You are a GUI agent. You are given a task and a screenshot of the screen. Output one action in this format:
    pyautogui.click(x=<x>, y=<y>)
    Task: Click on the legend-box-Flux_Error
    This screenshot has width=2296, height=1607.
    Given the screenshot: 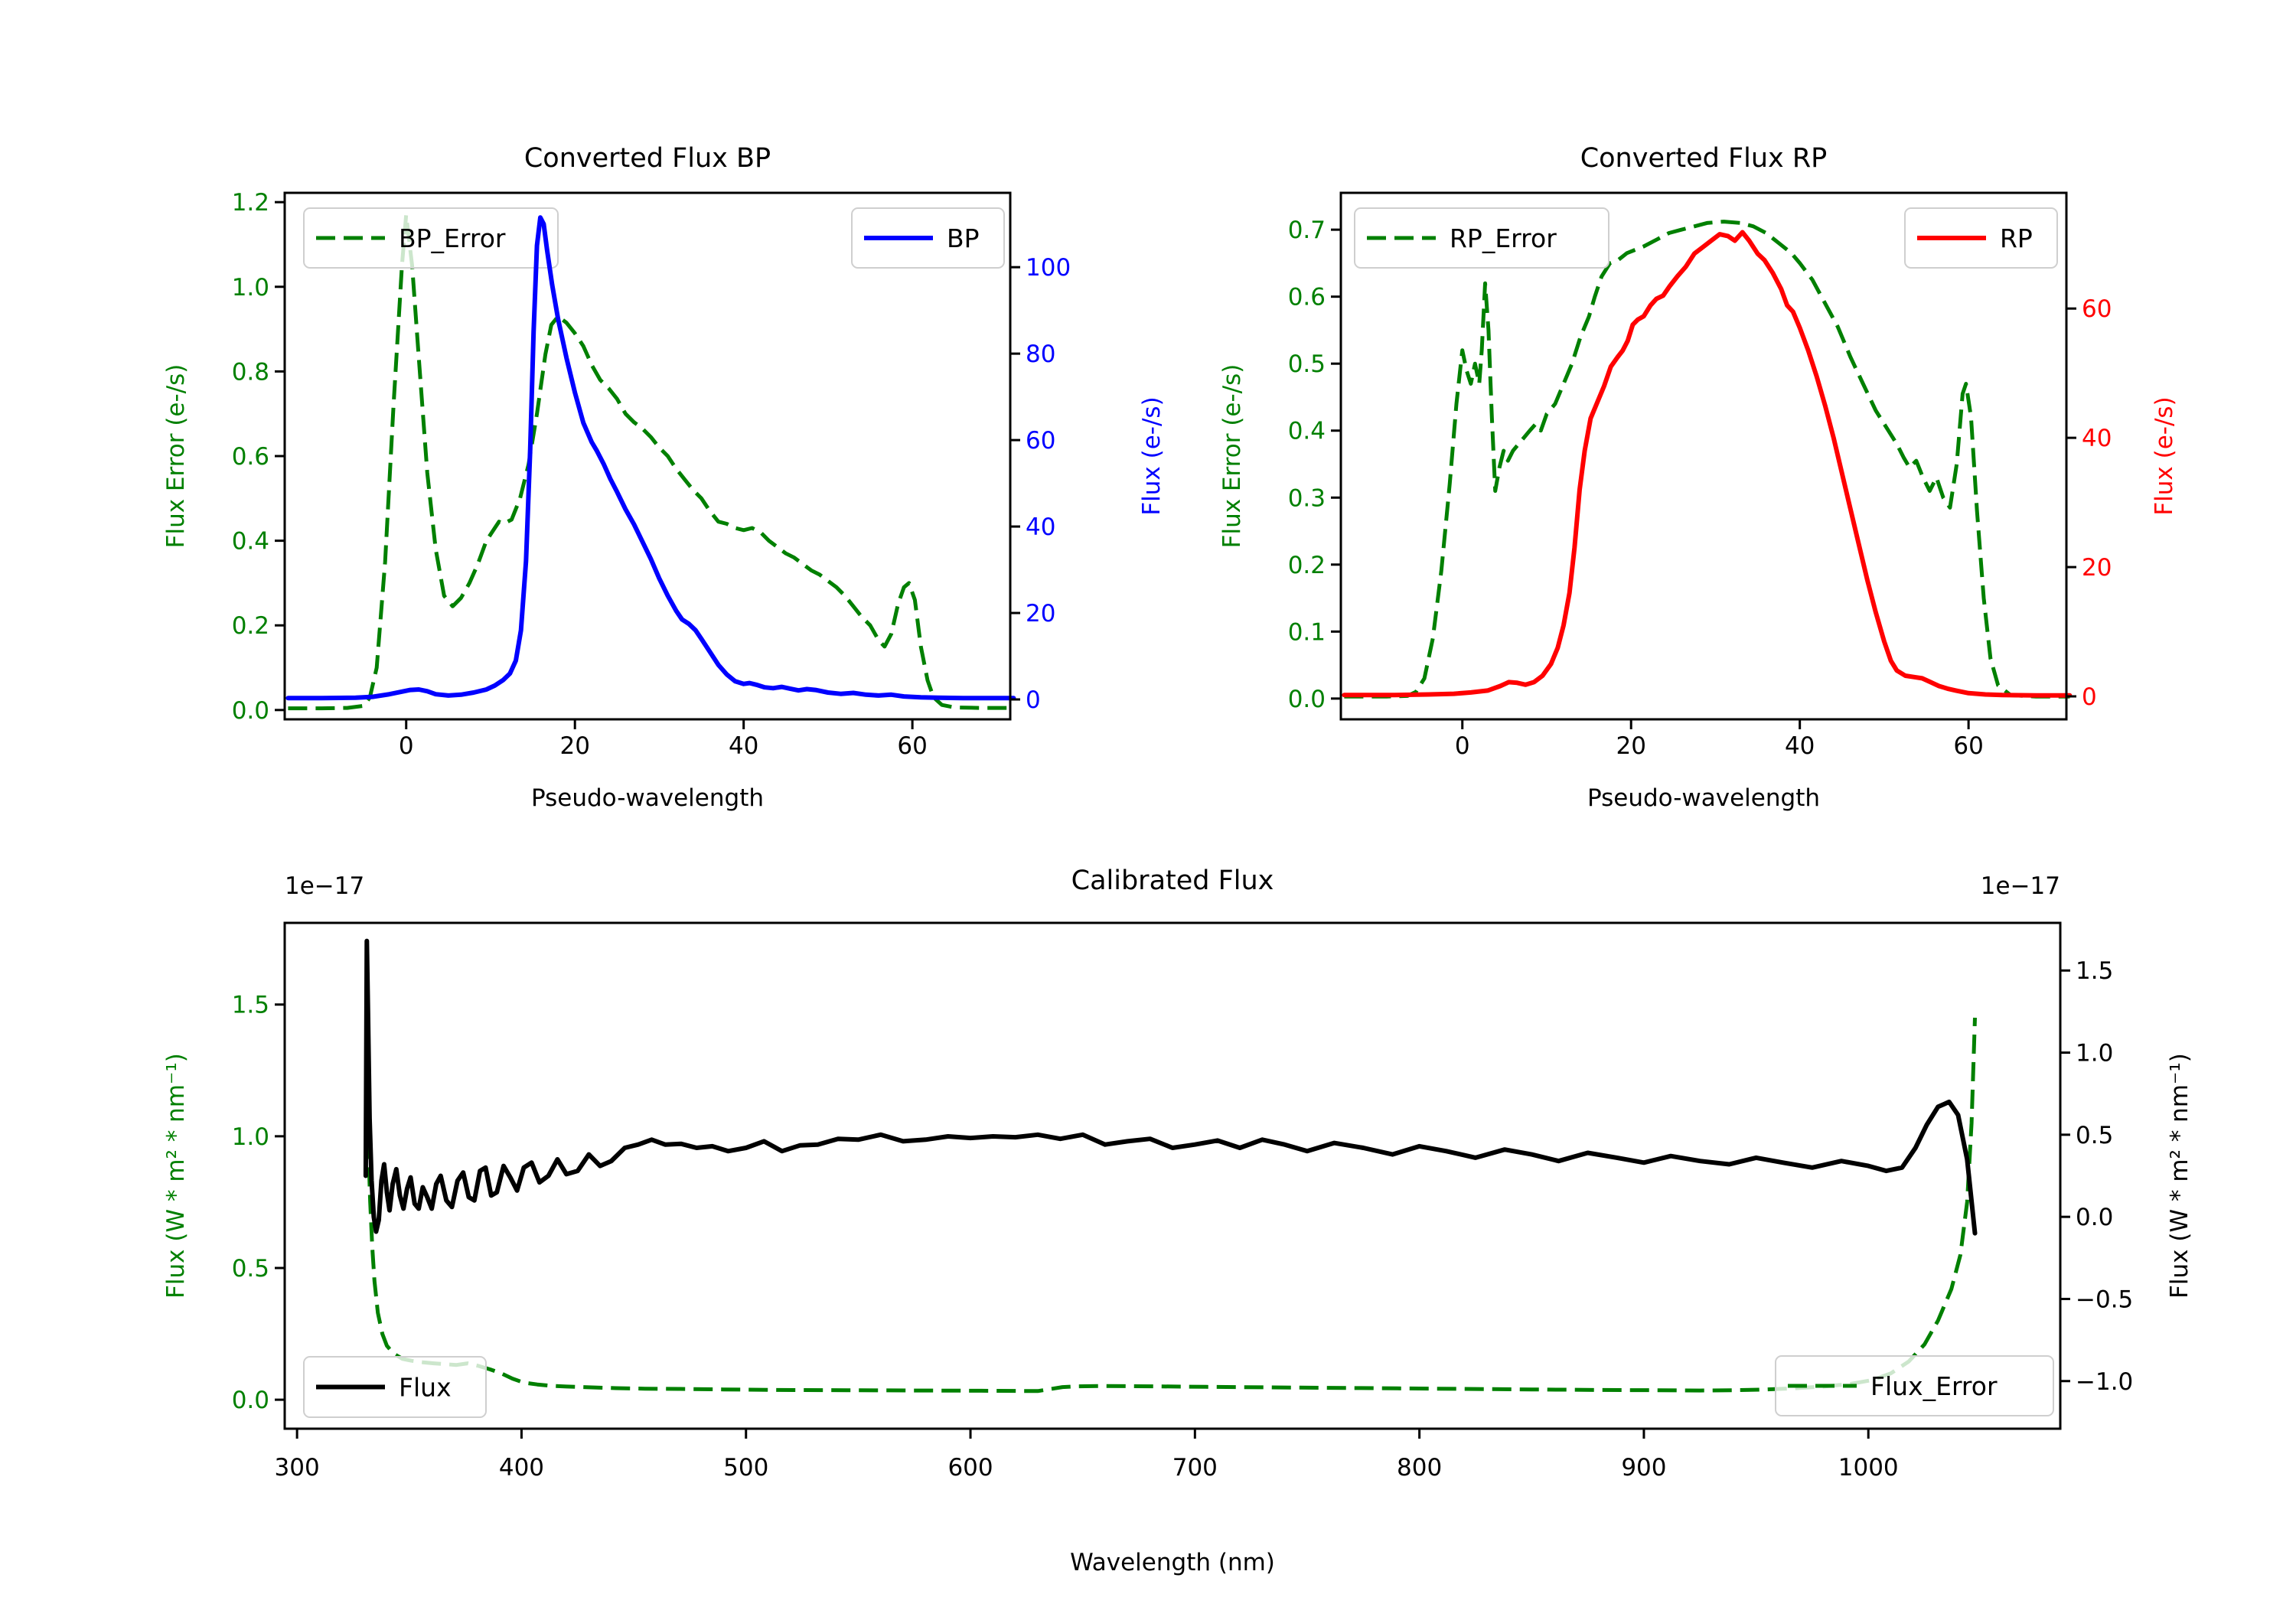 What is the action you would take?
    pyautogui.click(x=1914, y=1385)
    